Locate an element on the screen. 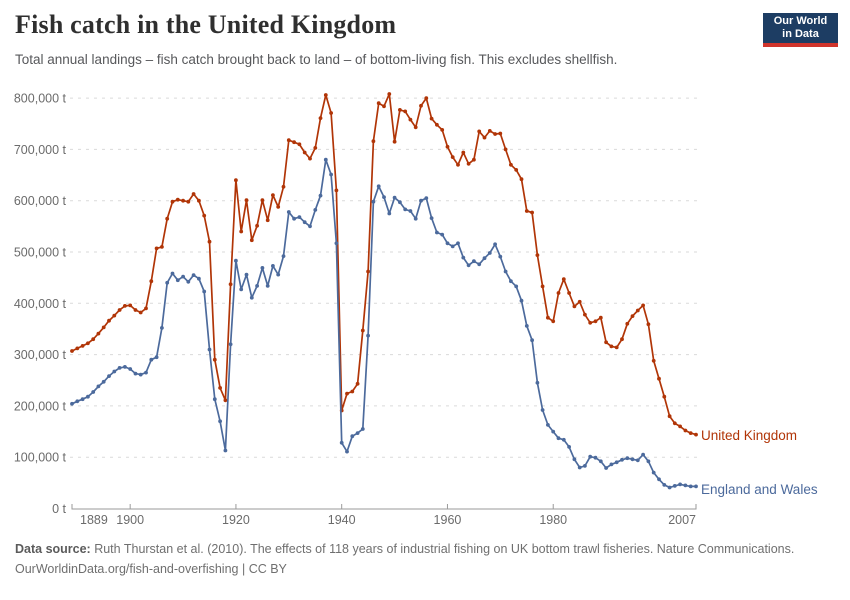  legend-label-england-and-wales: England and Wales is located at coordinates (759, 489).